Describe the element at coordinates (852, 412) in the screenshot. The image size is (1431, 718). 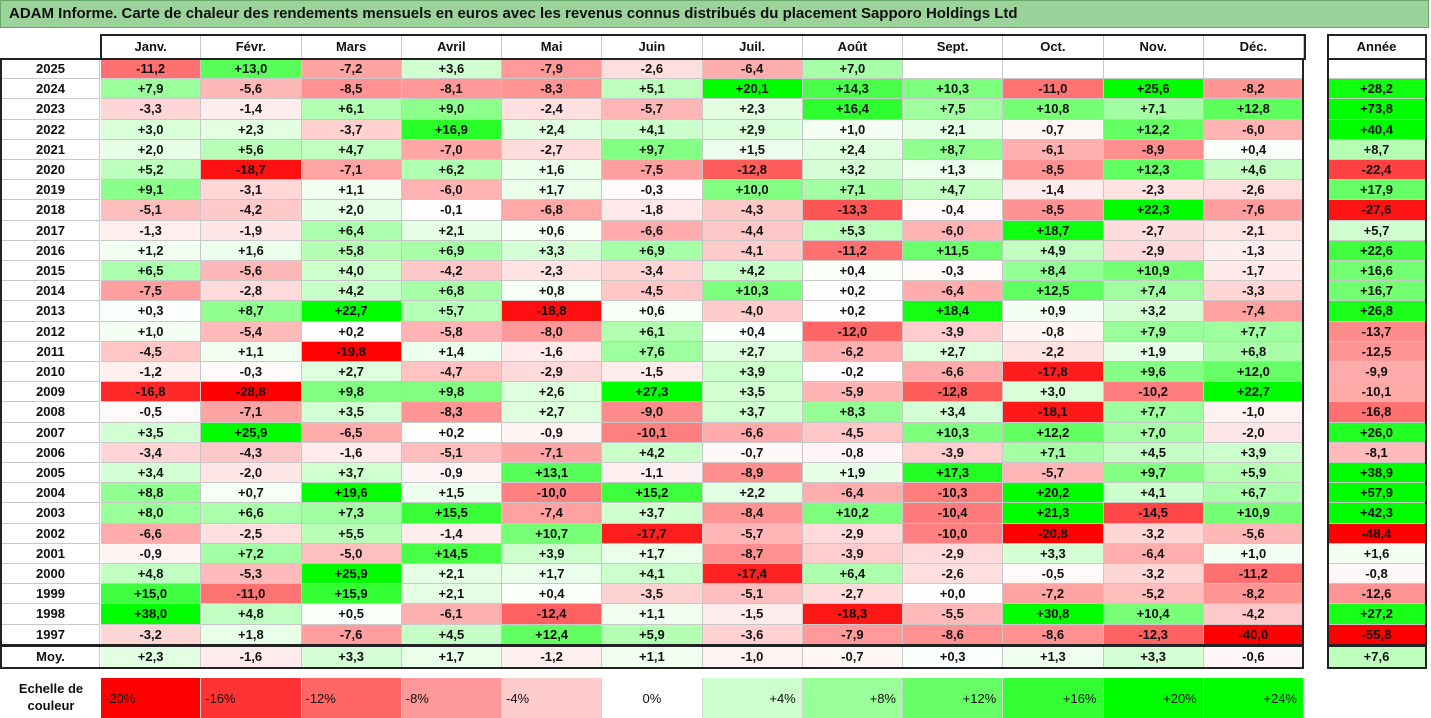
I see `heatmap-cell: +8,3` at that location.